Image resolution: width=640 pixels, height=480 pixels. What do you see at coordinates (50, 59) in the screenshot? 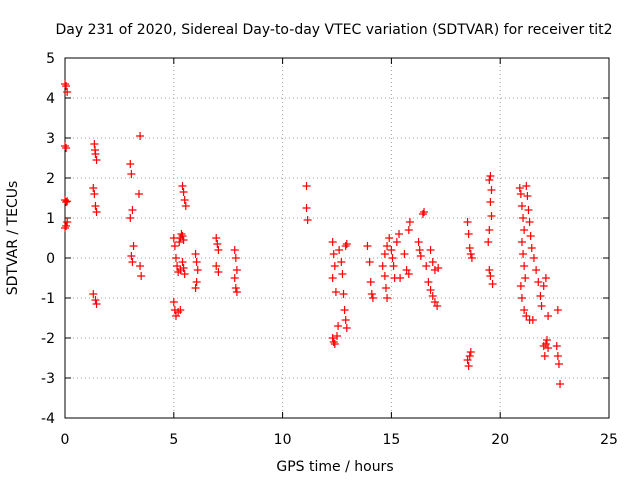
I see `y-tick-label: 5` at bounding box center [50, 59].